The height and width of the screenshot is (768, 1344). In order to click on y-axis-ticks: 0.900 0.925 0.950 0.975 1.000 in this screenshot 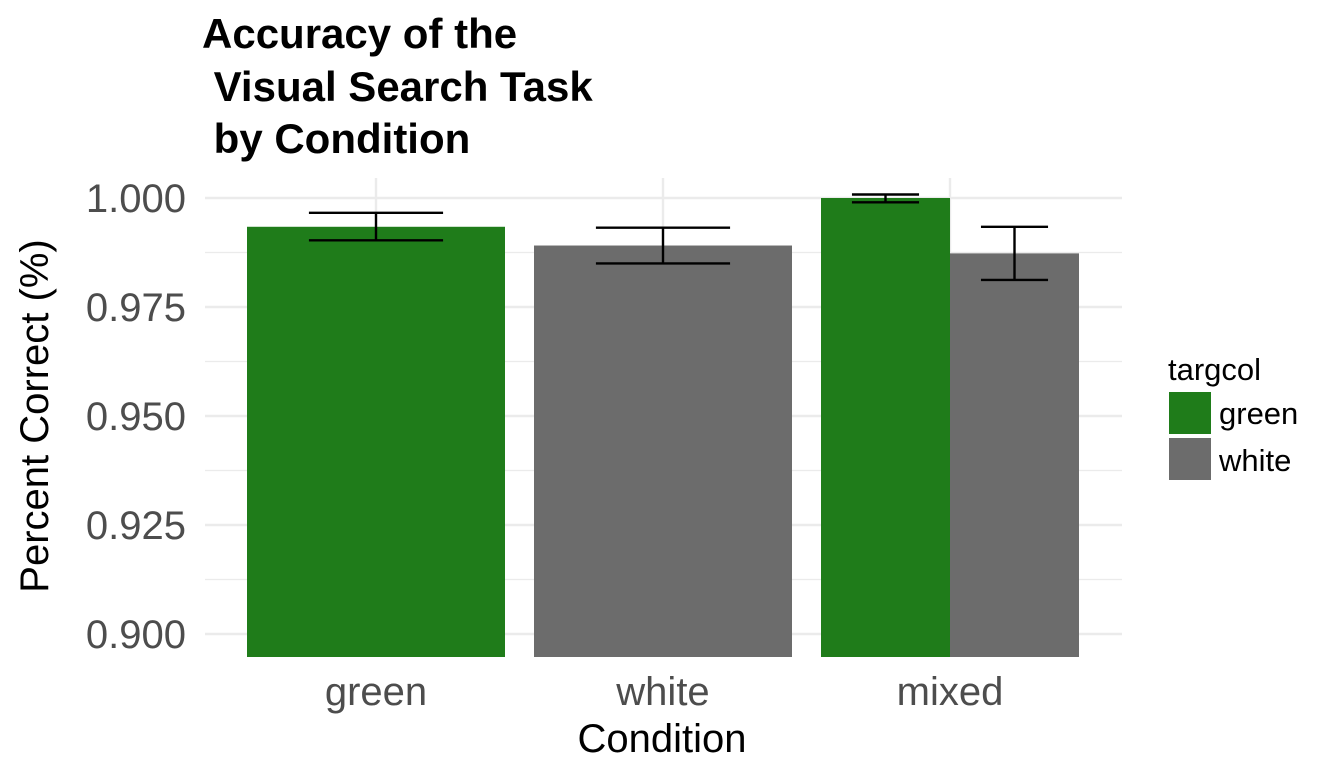, I will do `click(136, 417)`.